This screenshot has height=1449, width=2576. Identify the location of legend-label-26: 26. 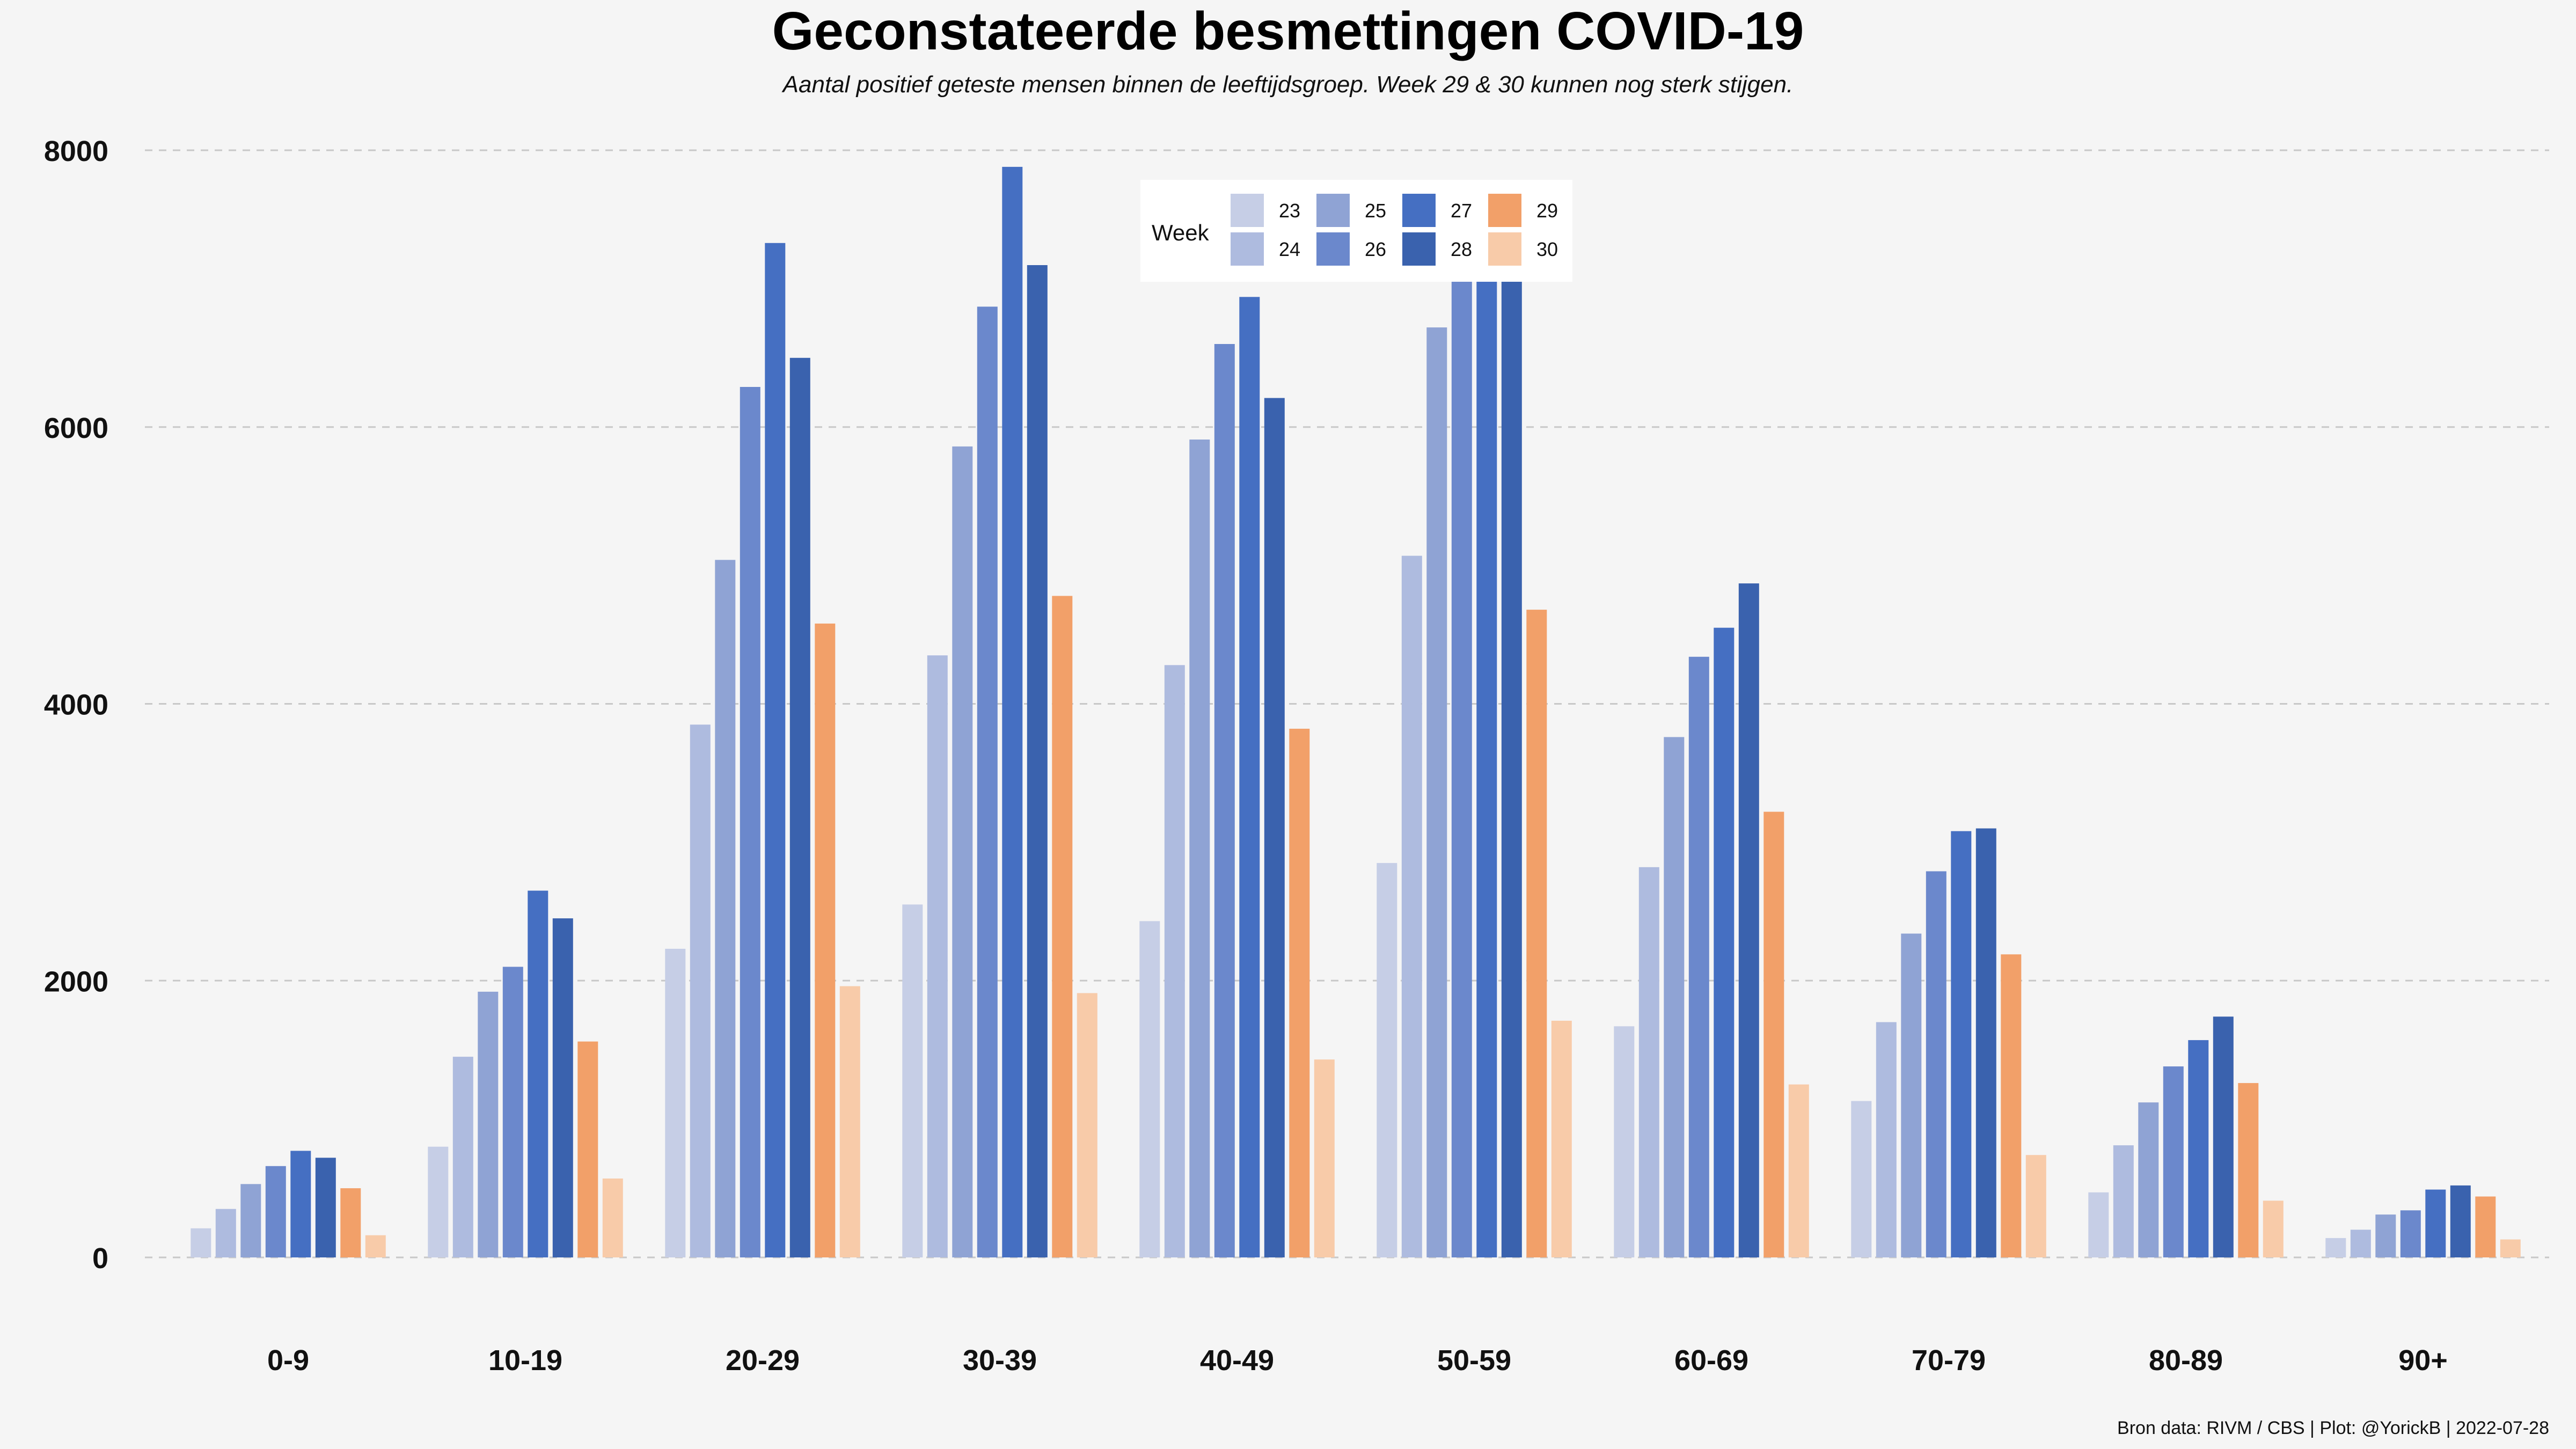
(1375, 249).